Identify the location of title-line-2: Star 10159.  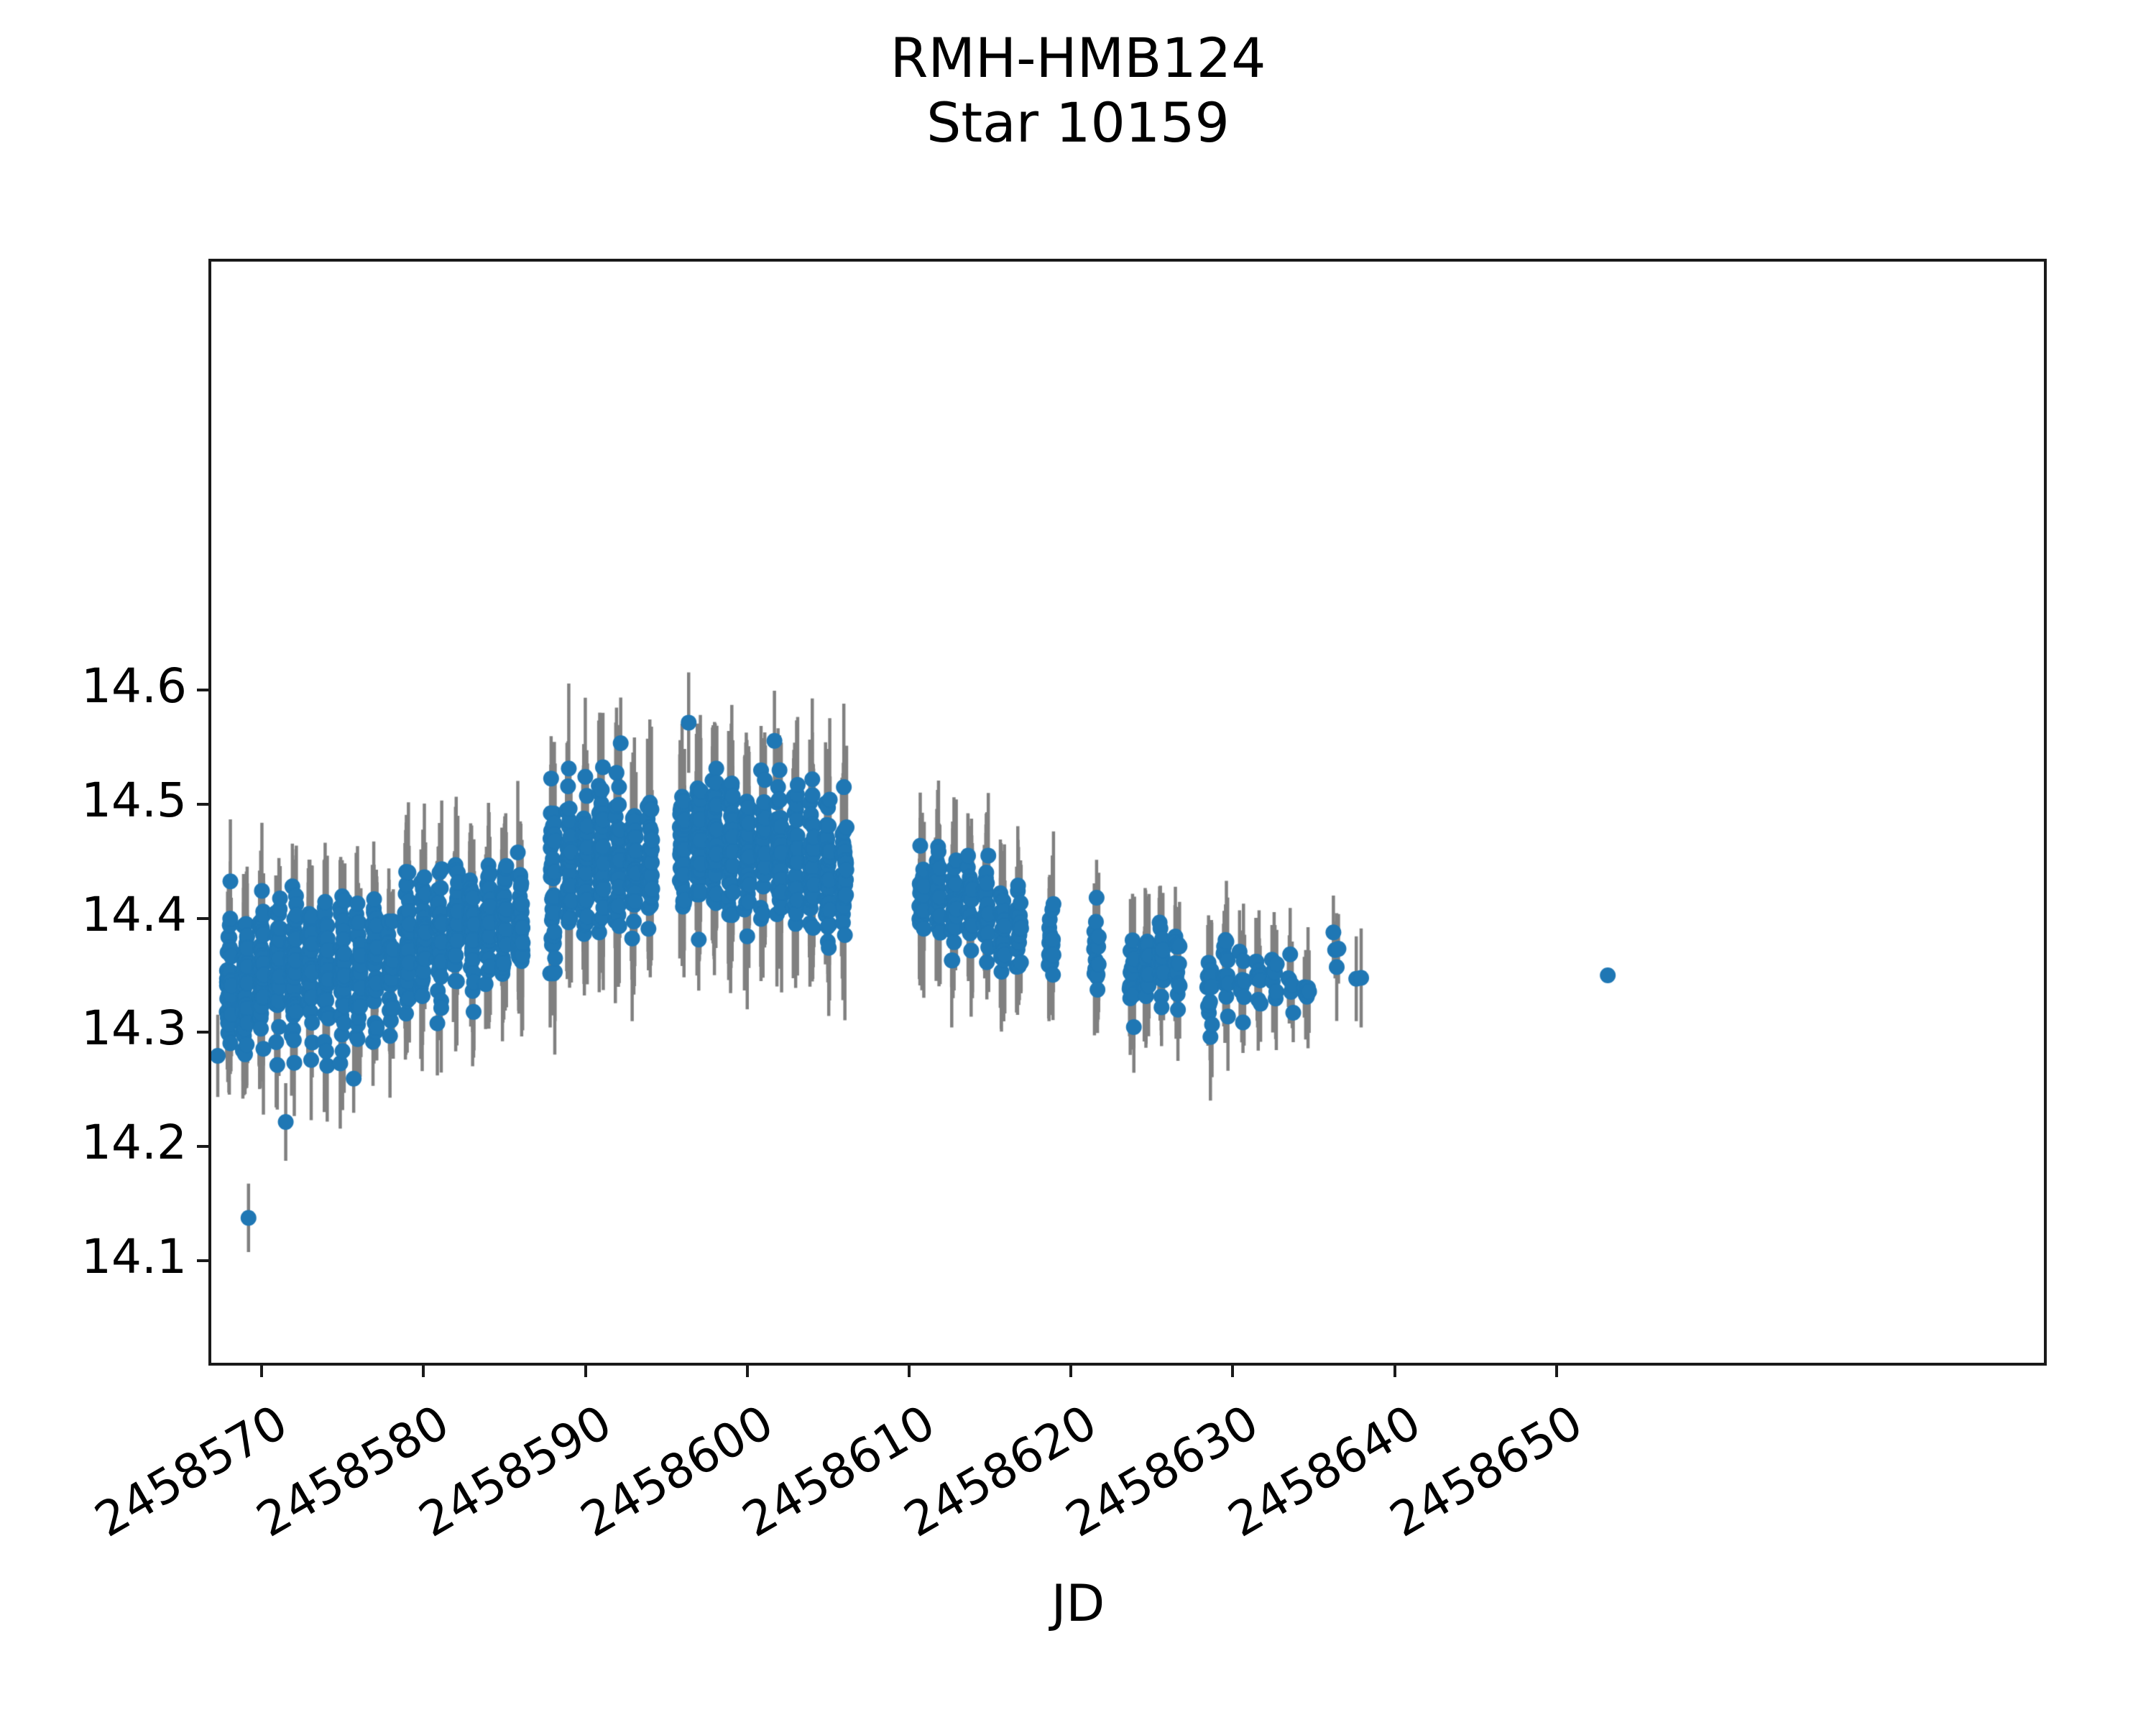
(1078, 122).